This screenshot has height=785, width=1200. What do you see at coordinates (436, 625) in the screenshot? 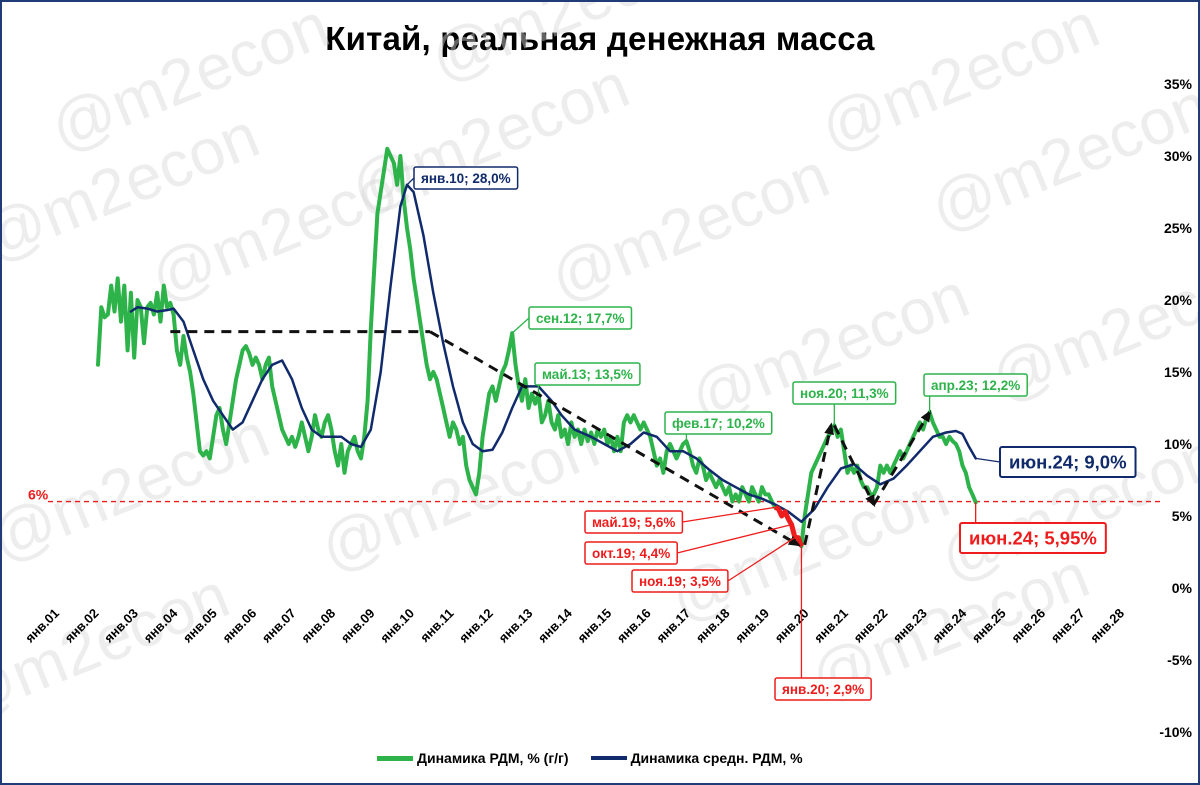
I see `x-tick-label: янв.11` at bounding box center [436, 625].